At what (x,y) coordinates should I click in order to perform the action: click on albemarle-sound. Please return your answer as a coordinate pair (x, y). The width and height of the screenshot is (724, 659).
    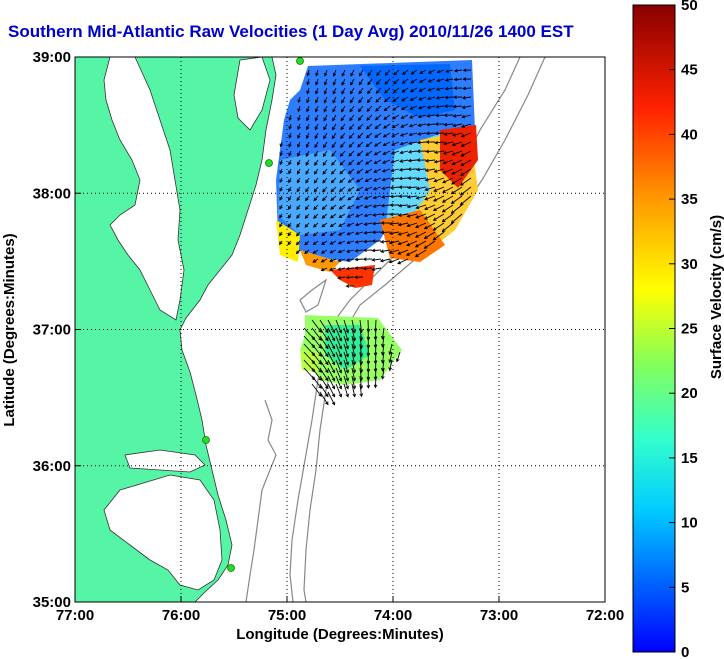
    Looking at the image, I should click on (165, 461).